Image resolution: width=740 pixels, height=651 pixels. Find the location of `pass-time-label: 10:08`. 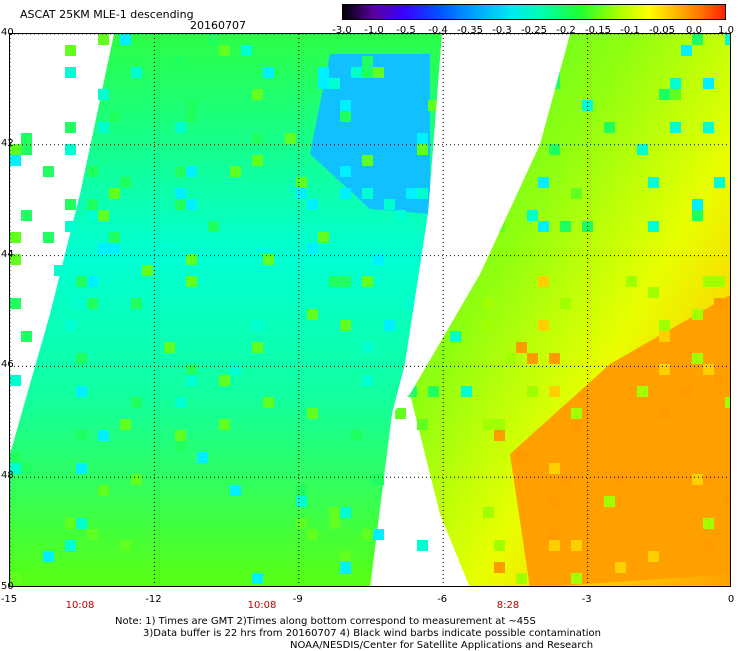

pass-time-label: 10:08 is located at coordinates (80, 605).